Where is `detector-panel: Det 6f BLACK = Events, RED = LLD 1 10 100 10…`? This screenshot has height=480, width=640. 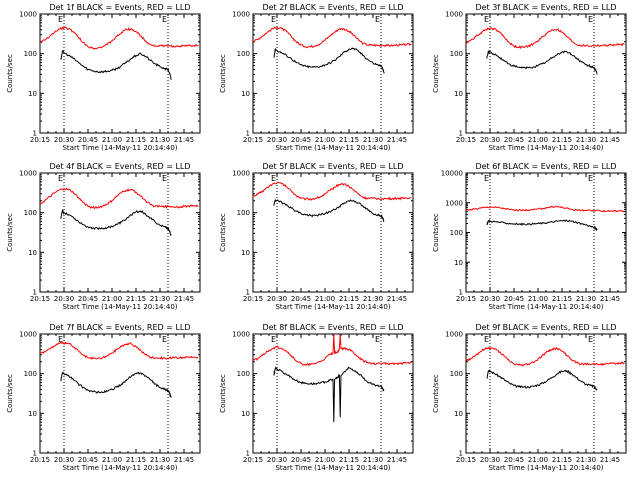
detector-panel: Det 6f BLACK = Events, RED = LLD 1 10 100 10… is located at coordinates (529, 236).